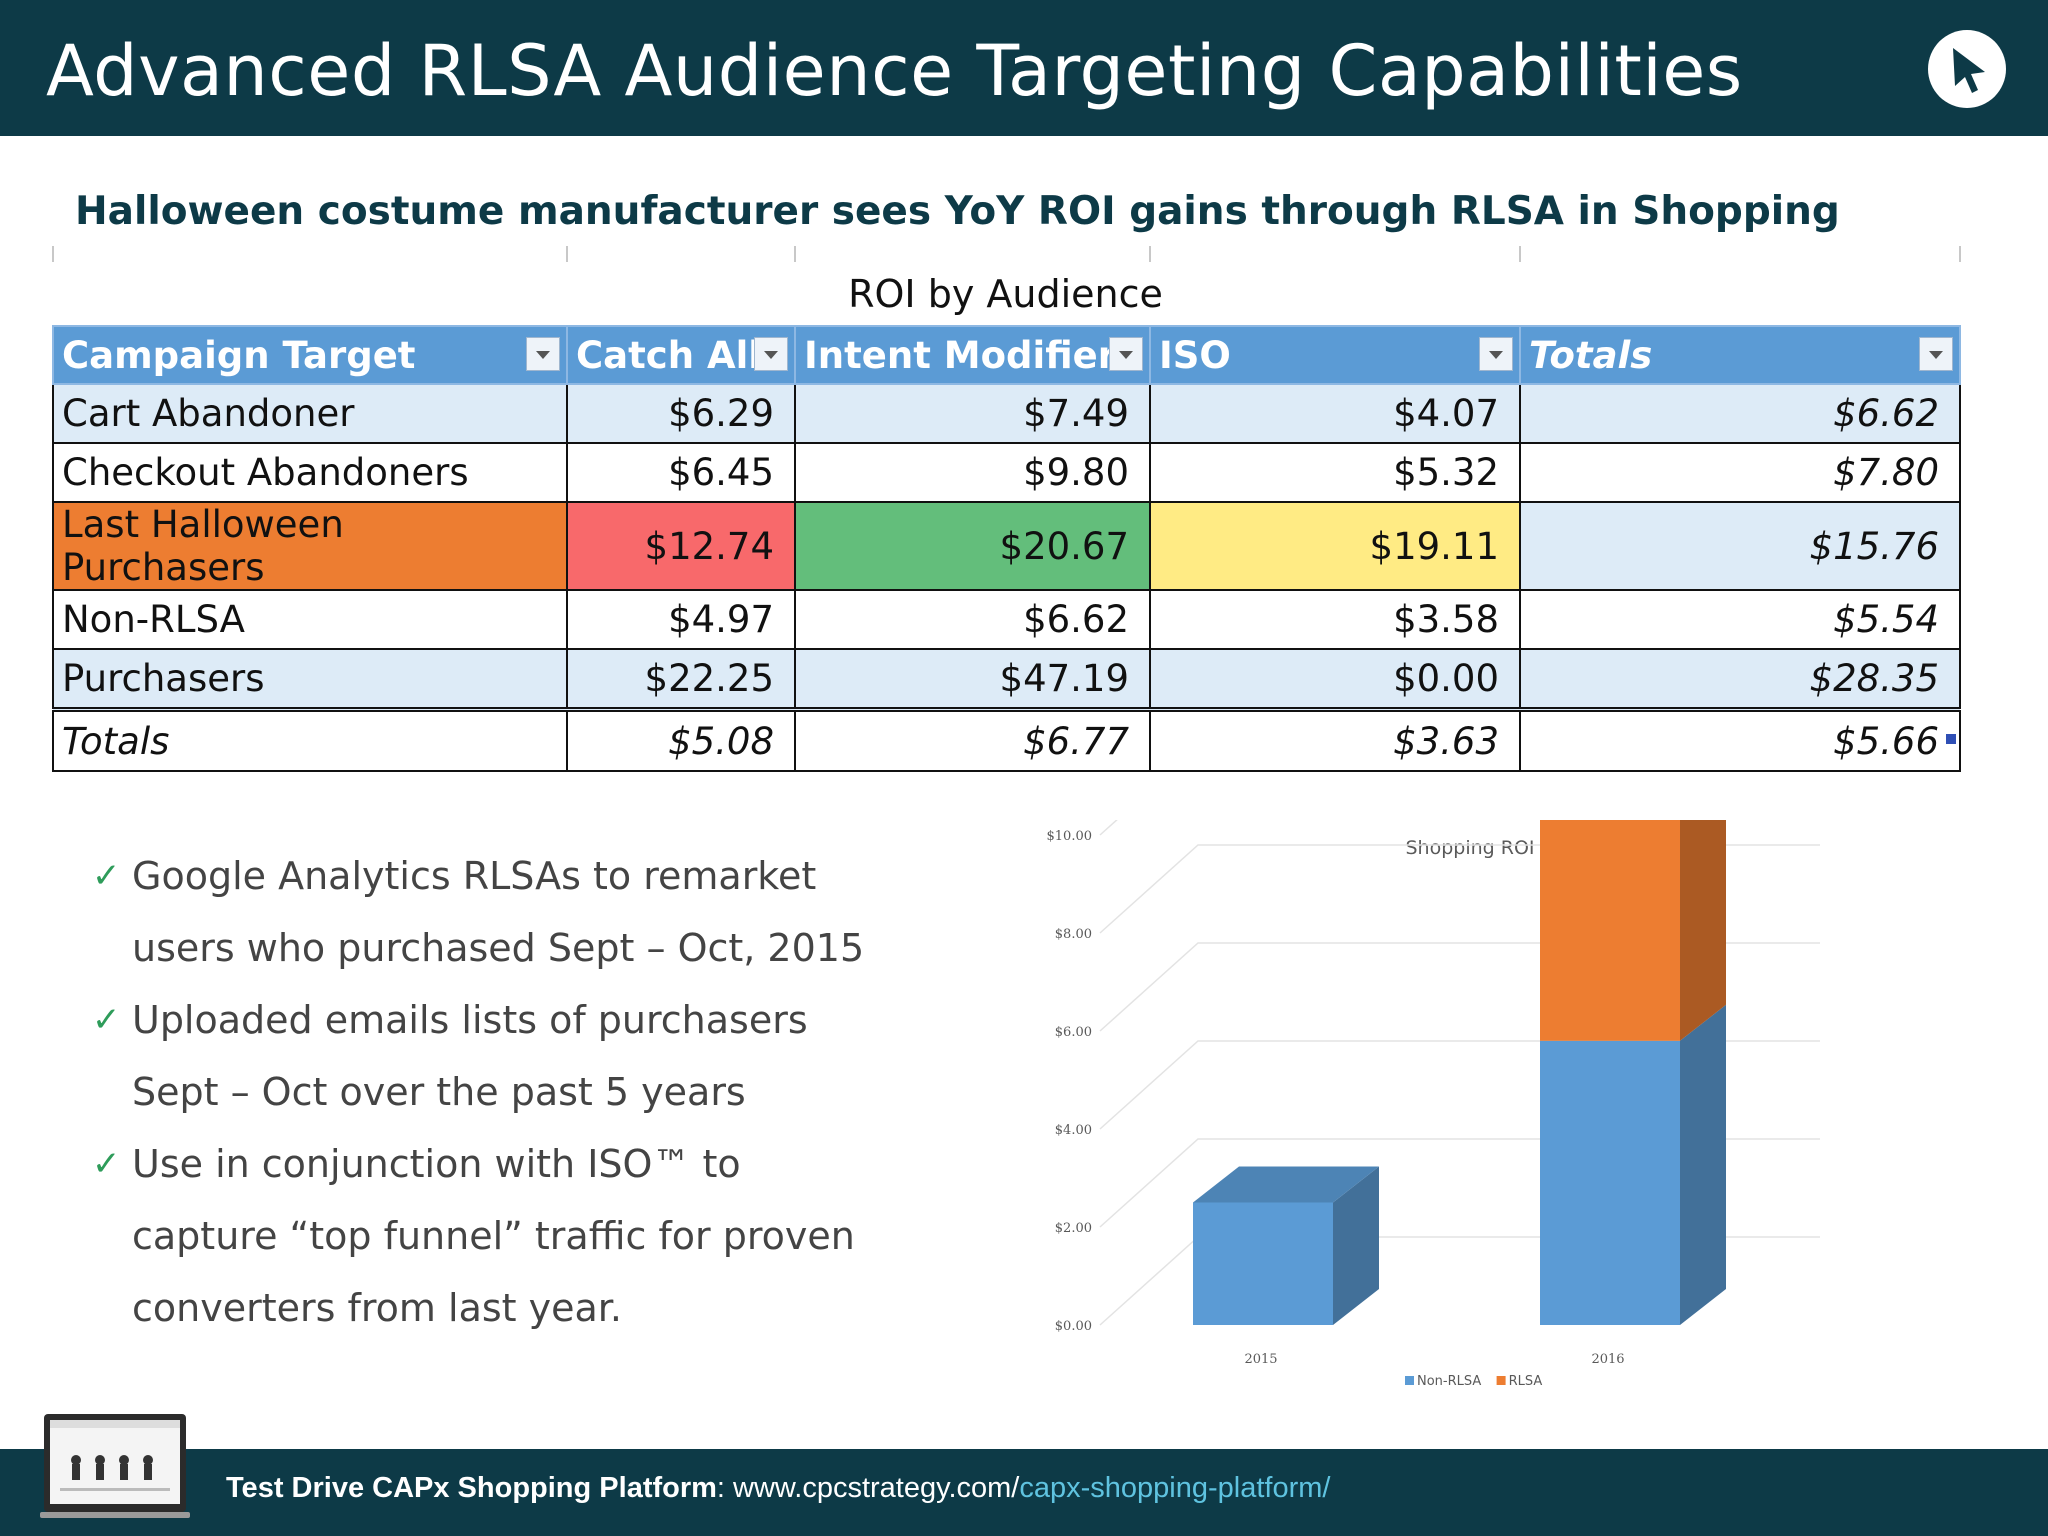 The image size is (2048, 1536). What do you see at coordinates (1073, 934) in the screenshot?
I see `y-tick-label: $8.00` at bounding box center [1073, 934].